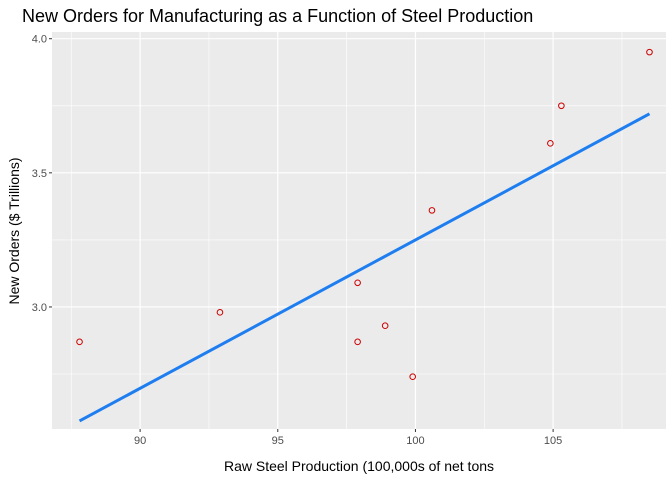 Image resolution: width=672 pixels, height=480 pixels. Describe the element at coordinates (415, 441) in the screenshot. I see `x-tick-label: 100` at that location.